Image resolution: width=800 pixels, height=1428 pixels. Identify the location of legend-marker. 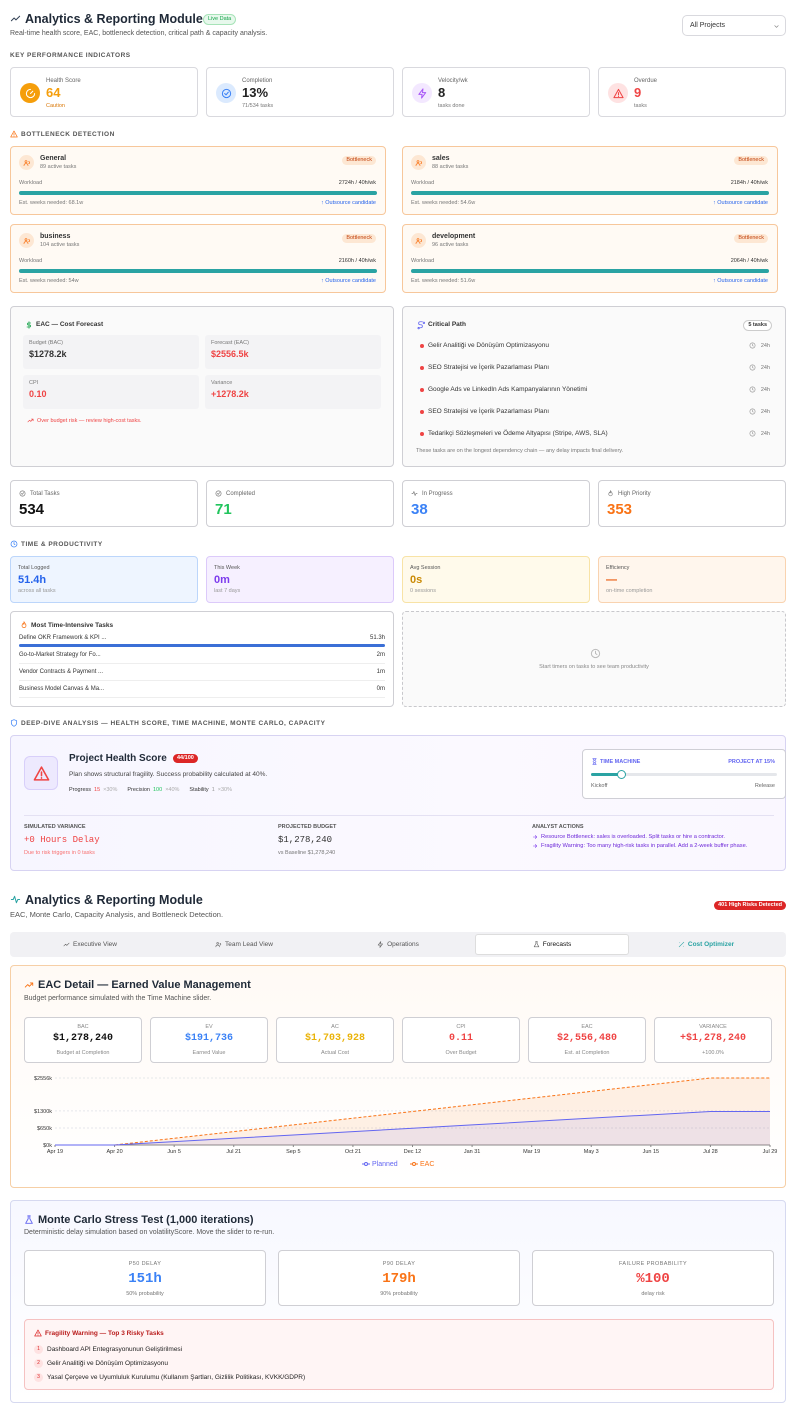
(414, 1164).